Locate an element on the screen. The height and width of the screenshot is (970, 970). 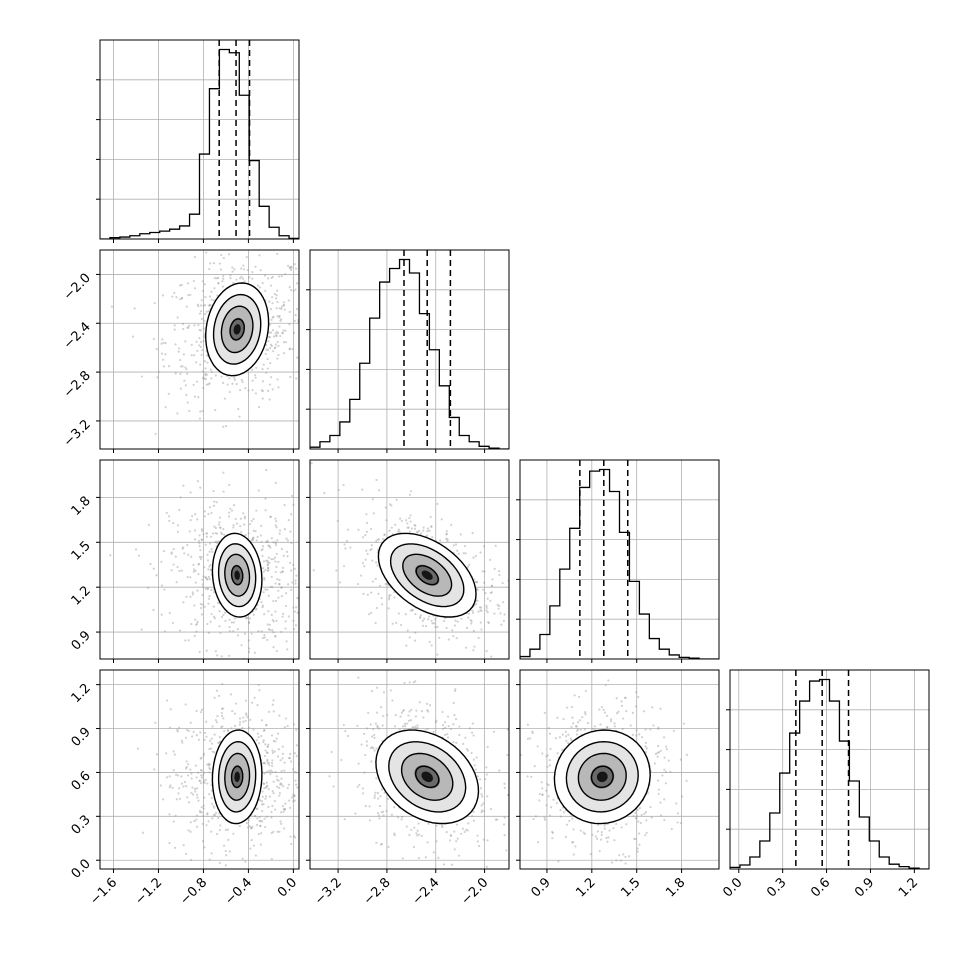
y-tick-label: −2.0 is located at coordinates (77, 287).